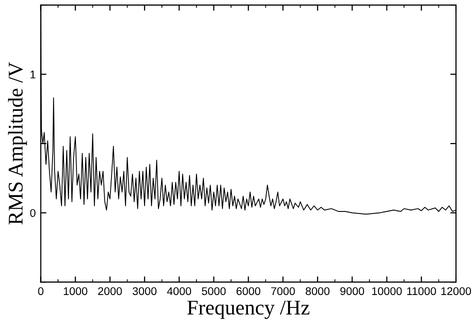  What do you see at coordinates (248, 291) in the screenshot?
I see `x-tick-label: 6000` at bounding box center [248, 291].